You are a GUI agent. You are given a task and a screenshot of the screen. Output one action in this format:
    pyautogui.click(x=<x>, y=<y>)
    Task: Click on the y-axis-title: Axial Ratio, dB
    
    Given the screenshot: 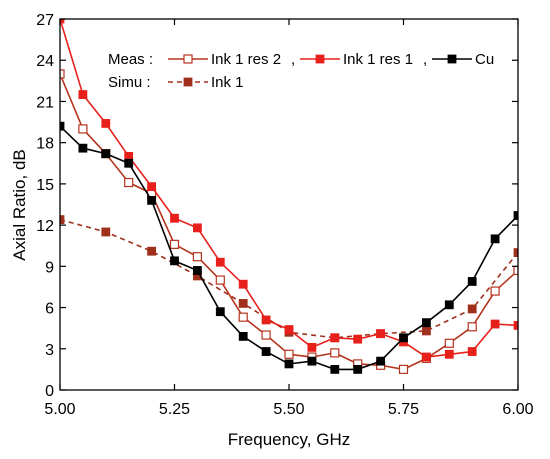 What is the action you would take?
    pyautogui.click(x=19, y=205)
    